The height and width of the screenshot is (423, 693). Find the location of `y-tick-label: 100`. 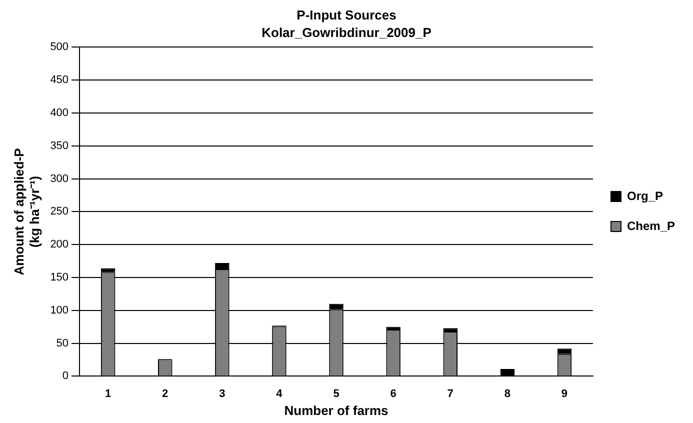

y-tick-label: 100 is located at coordinates (59, 310).